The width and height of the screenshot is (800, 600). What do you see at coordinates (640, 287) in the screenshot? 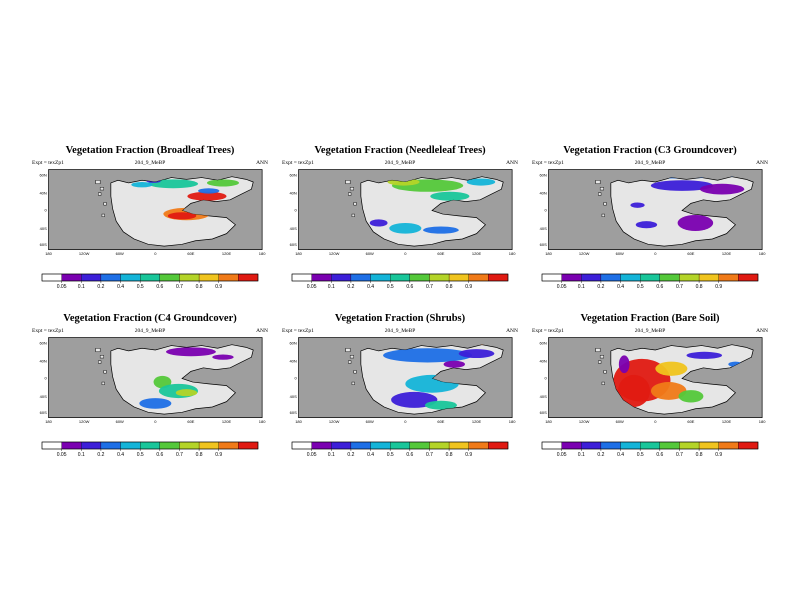
I see `colorbar-tick-label: 0.5` at bounding box center [640, 287].